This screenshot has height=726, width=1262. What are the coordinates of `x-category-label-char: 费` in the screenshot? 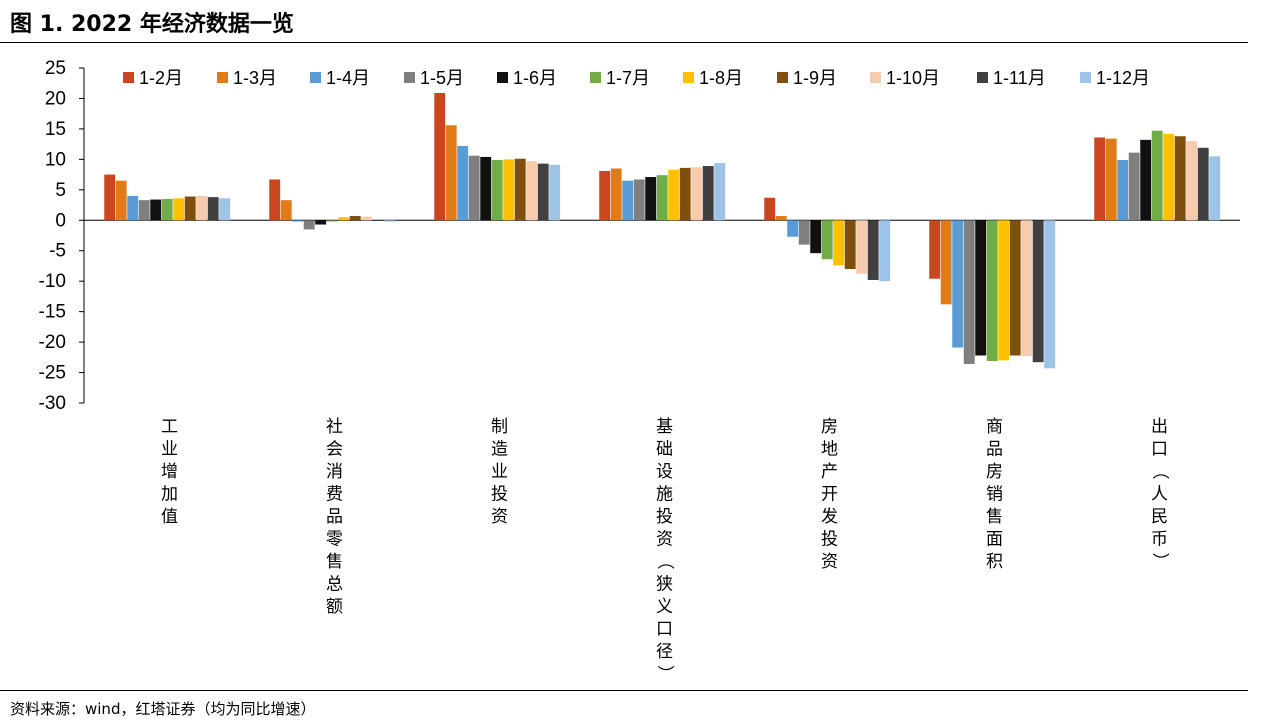 It's located at (334, 495).